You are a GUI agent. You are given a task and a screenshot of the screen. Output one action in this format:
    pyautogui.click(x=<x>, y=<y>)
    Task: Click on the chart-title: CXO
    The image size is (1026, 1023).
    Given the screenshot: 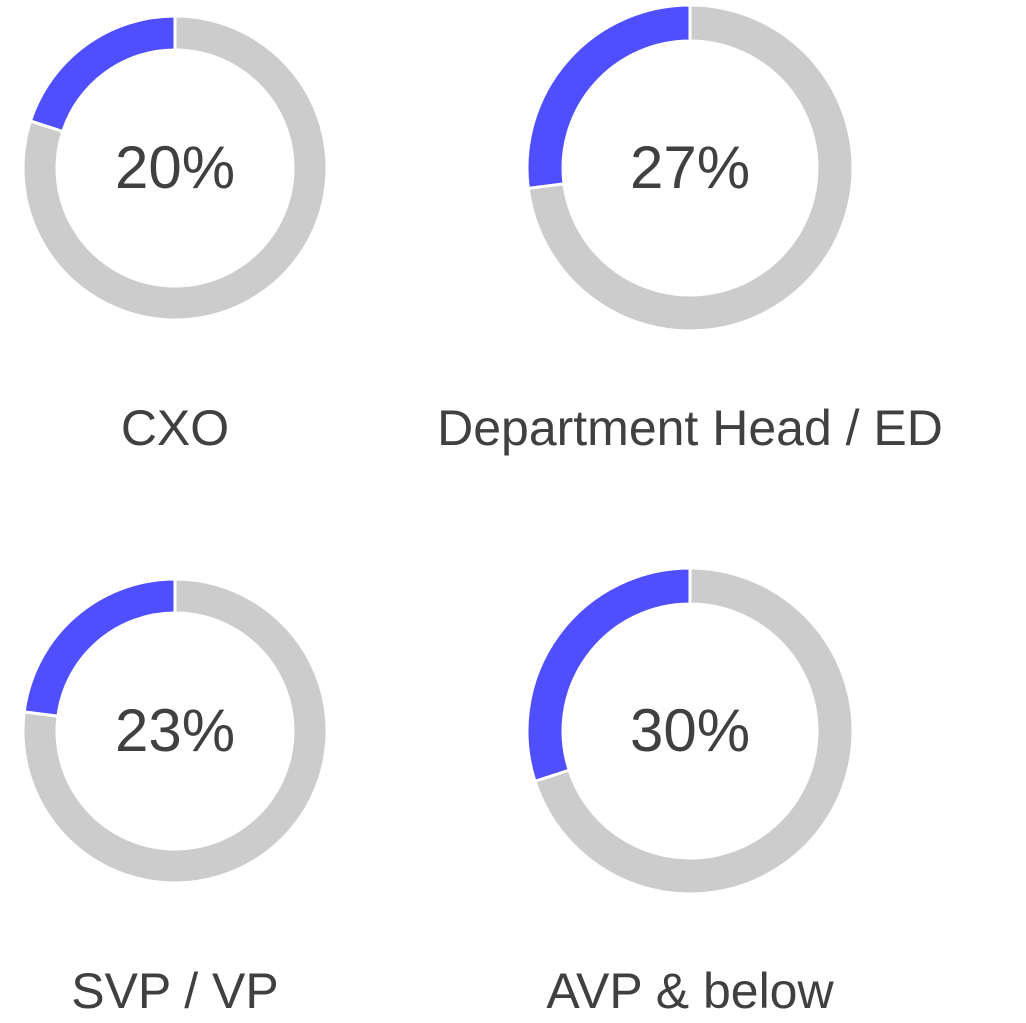 What is the action you would take?
    pyautogui.click(x=175, y=428)
    